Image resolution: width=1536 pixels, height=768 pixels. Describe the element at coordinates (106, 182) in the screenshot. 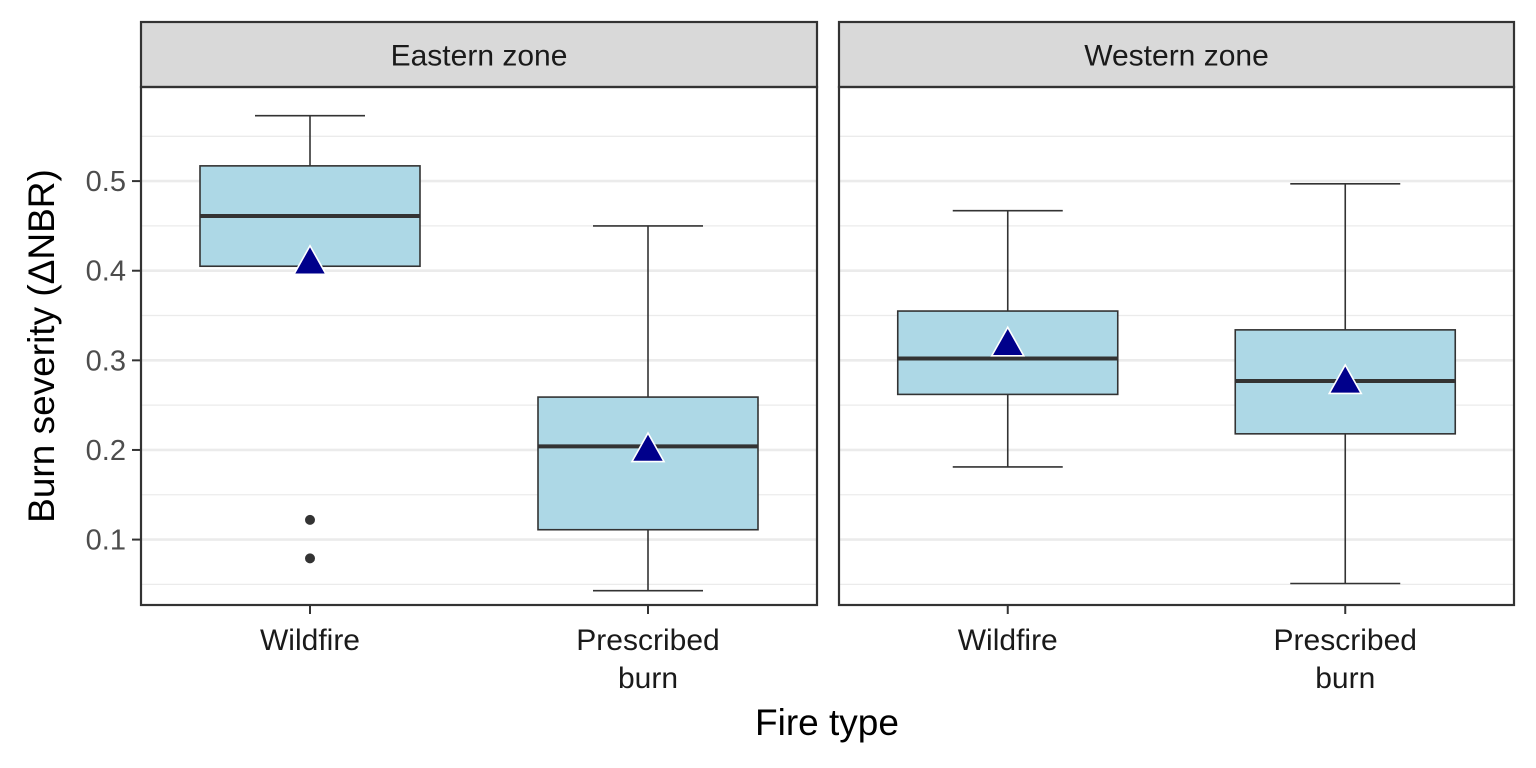

I see `y-tick-label: 0.5` at that location.